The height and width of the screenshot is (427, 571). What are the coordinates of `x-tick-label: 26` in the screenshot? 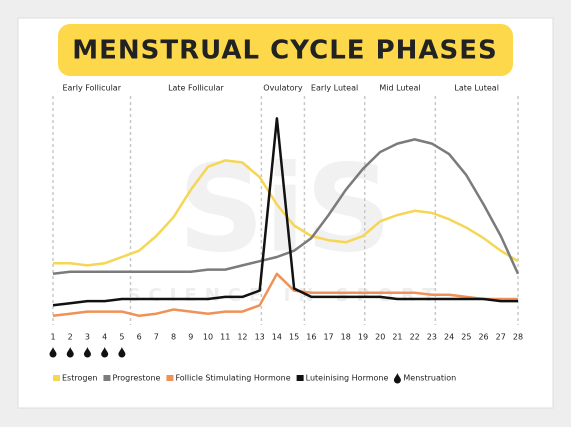 It's located at (483, 337).